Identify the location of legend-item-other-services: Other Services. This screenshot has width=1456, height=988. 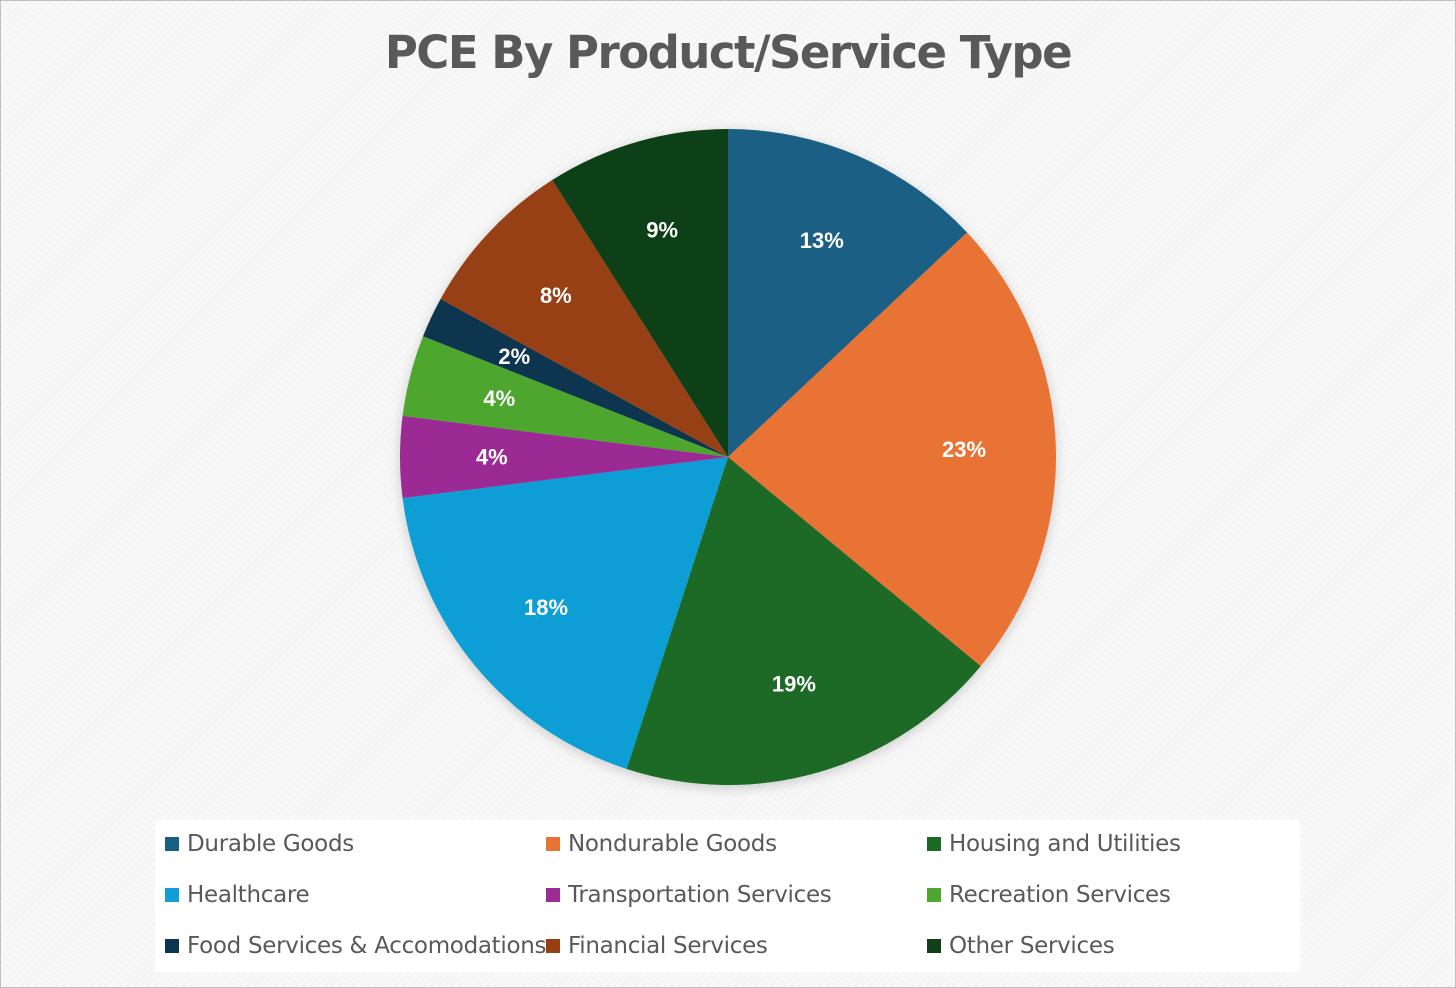
(1021, 946).